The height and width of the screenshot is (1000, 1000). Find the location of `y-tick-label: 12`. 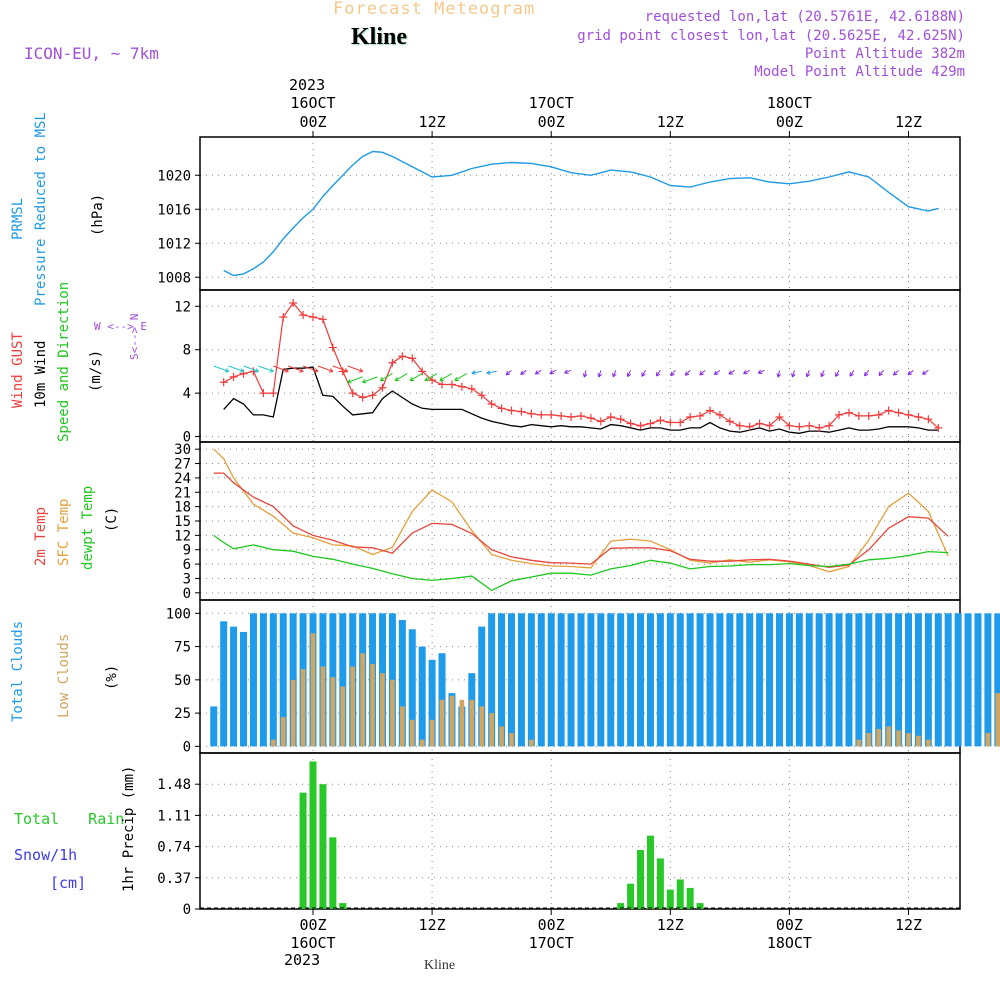

y-tick-label: 12 is located at coordinates (182, 536).